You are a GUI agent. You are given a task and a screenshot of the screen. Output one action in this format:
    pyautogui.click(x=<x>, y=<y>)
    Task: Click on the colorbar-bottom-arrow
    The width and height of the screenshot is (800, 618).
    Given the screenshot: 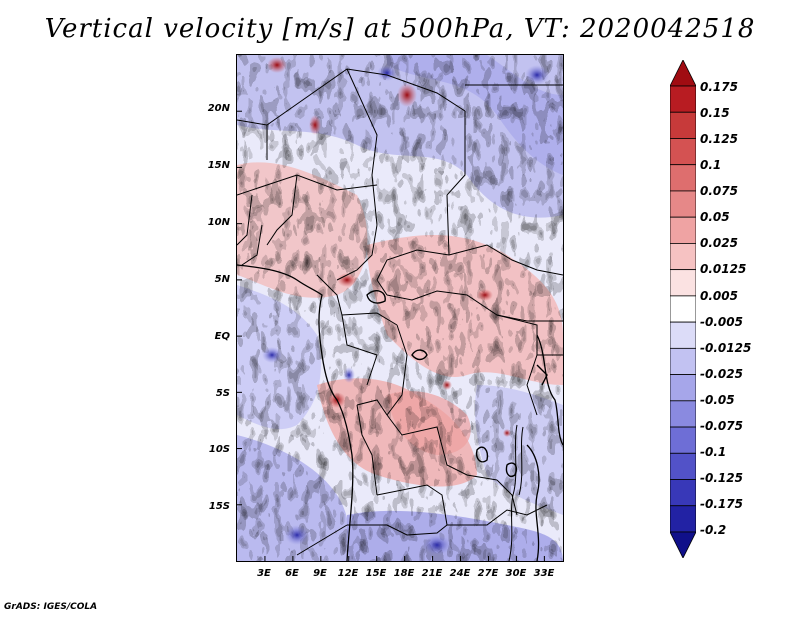 What is the action you would take?
    pyautogui.click(x=683, y=544)
    